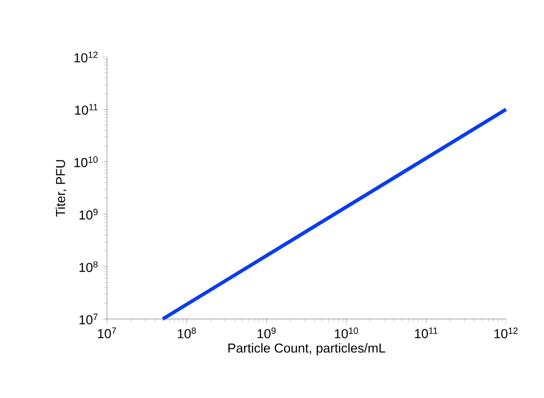 The height and width of the screenshot is (398, 544). What do you see at coordinates (86, 109) in the screenshot?
I see `y-tick-label: 10$^{11}$` at bounding box center [86, 109].